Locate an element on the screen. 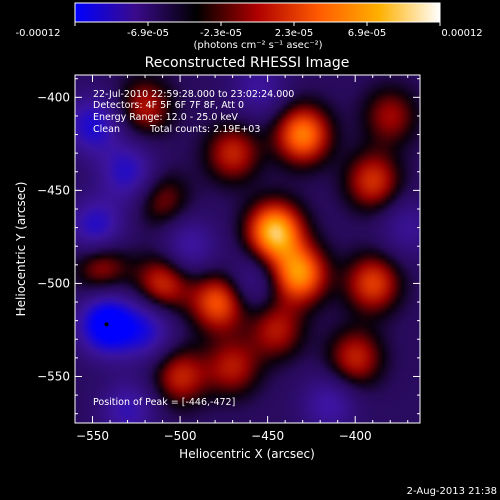 The height and width of the screenshot is (500, 500). colorbar-tick-label: 2.3e-05 is located at coordinates (294, 33).